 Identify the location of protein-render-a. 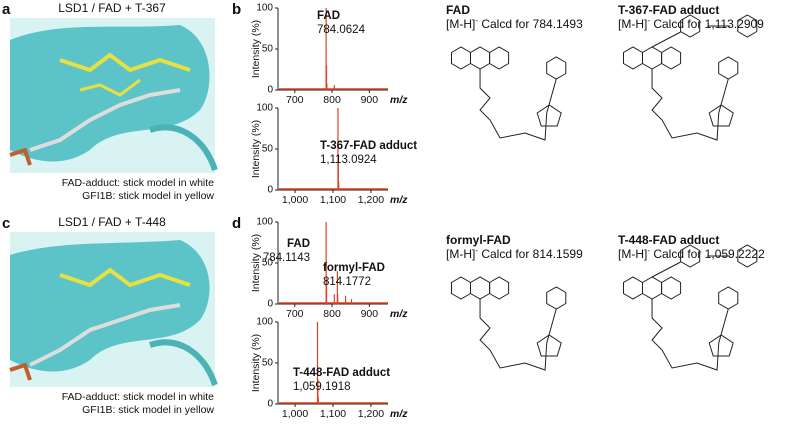
(113, 95).